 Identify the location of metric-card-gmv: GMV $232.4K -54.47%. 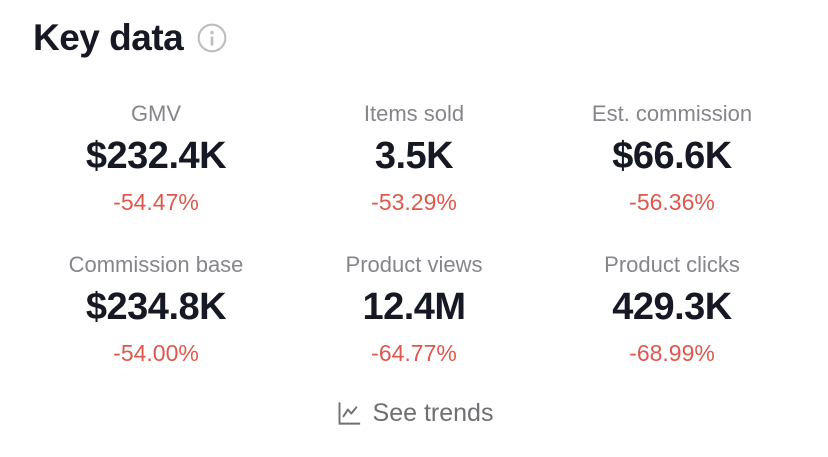
(156, 158).